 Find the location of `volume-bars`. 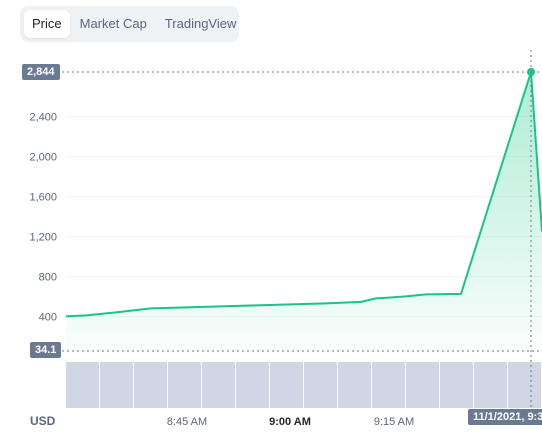

volume-bars is located at coordinates (303, 385).